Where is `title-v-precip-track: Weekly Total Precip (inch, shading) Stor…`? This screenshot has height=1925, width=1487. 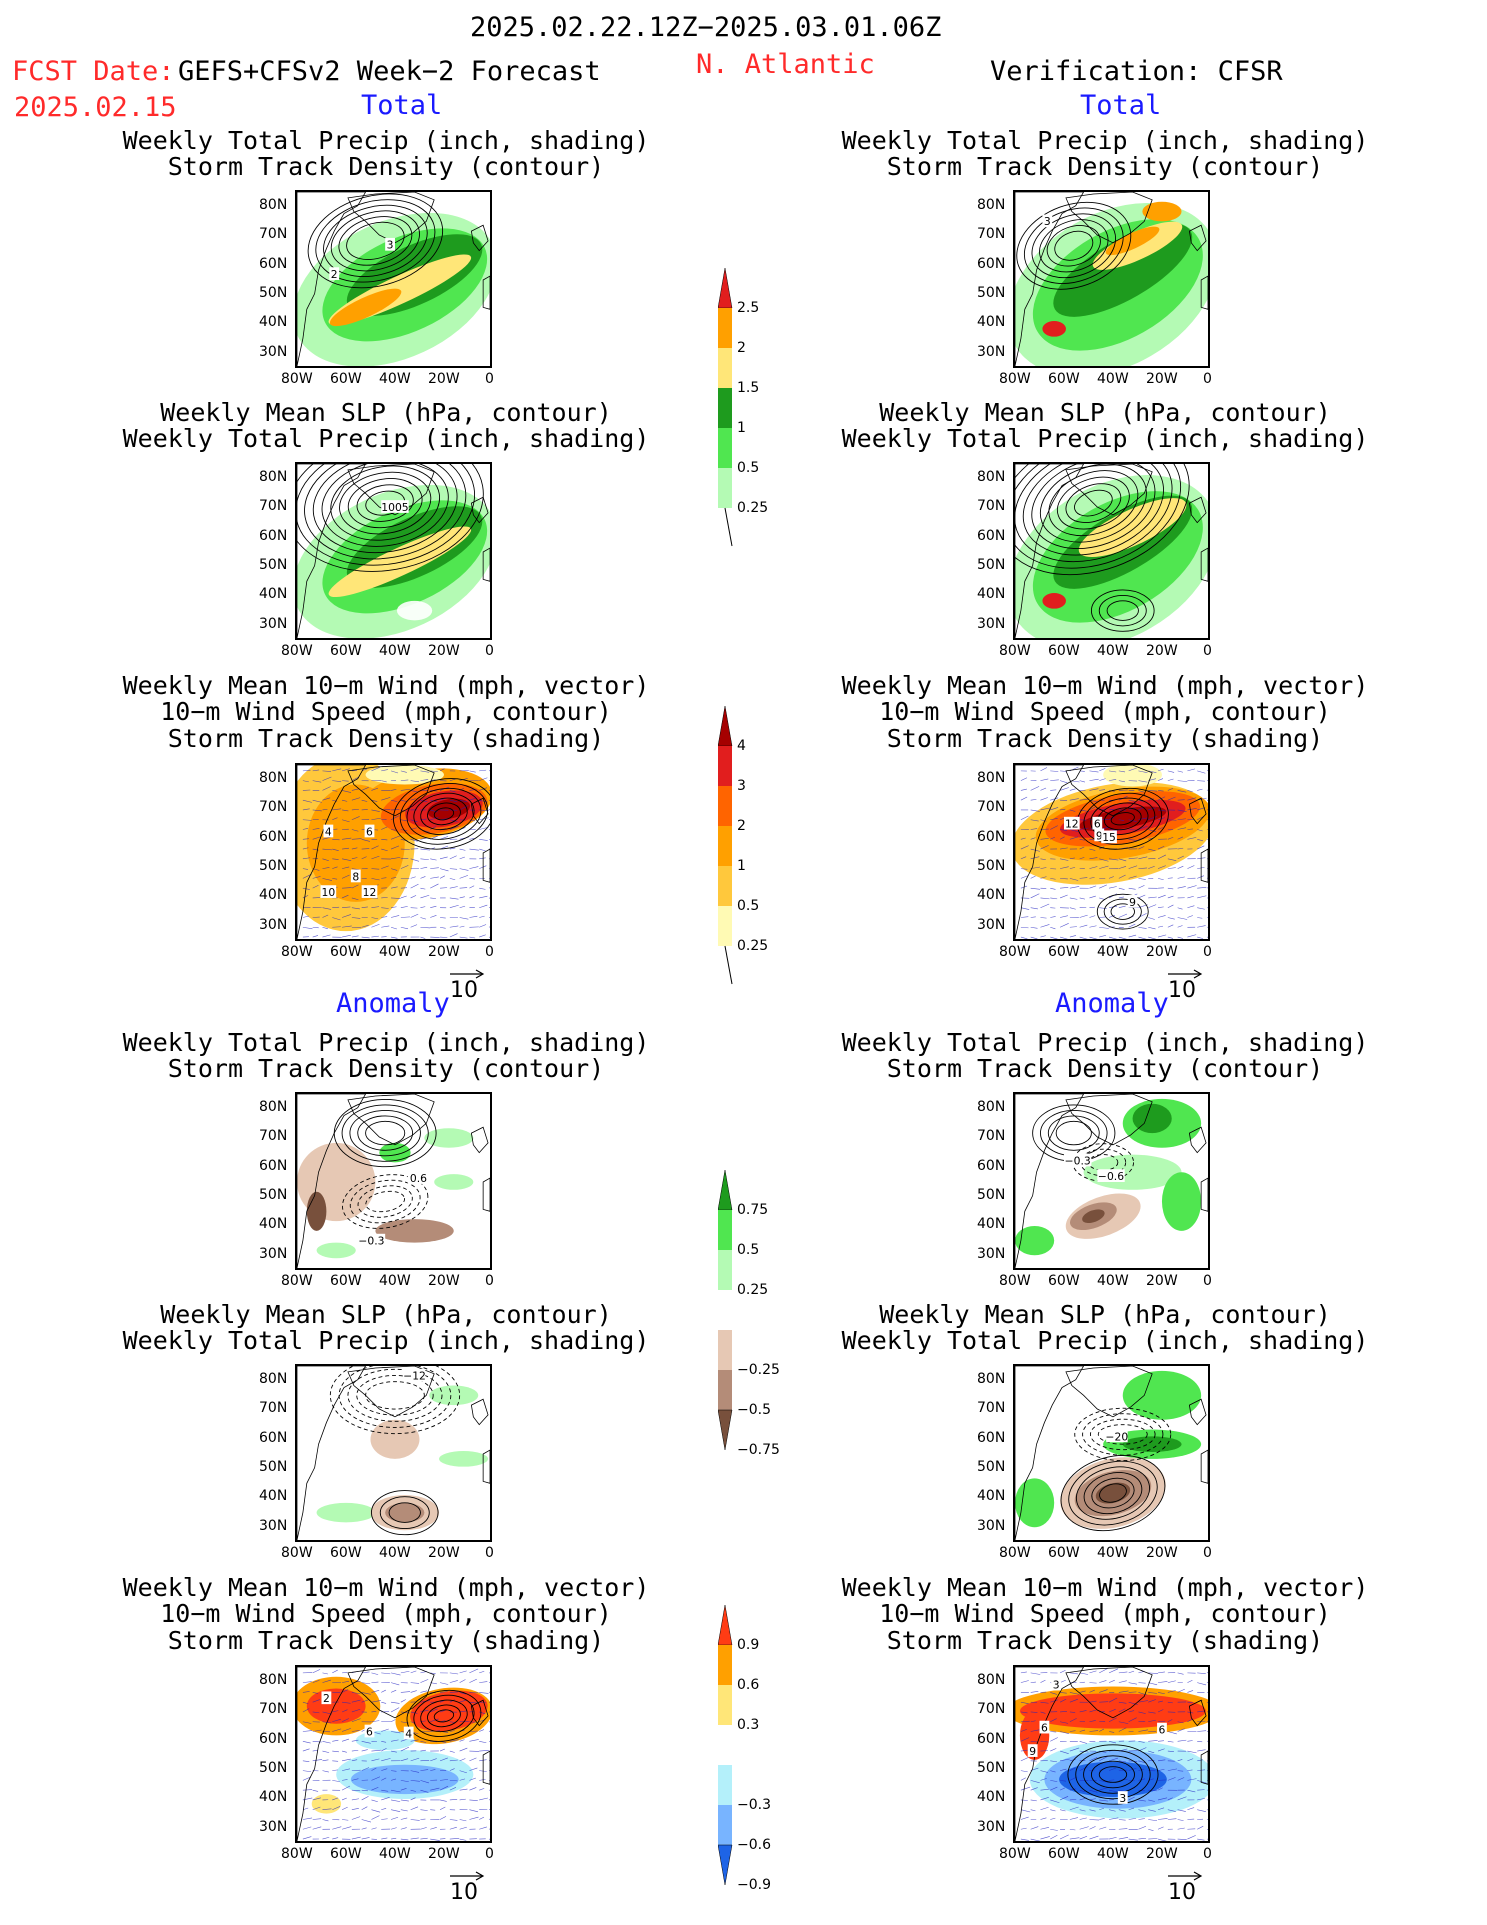
title-v-precip-track: Weekly Total Precip (inch, shading) Stor… is located at coordinates (1105, 154).